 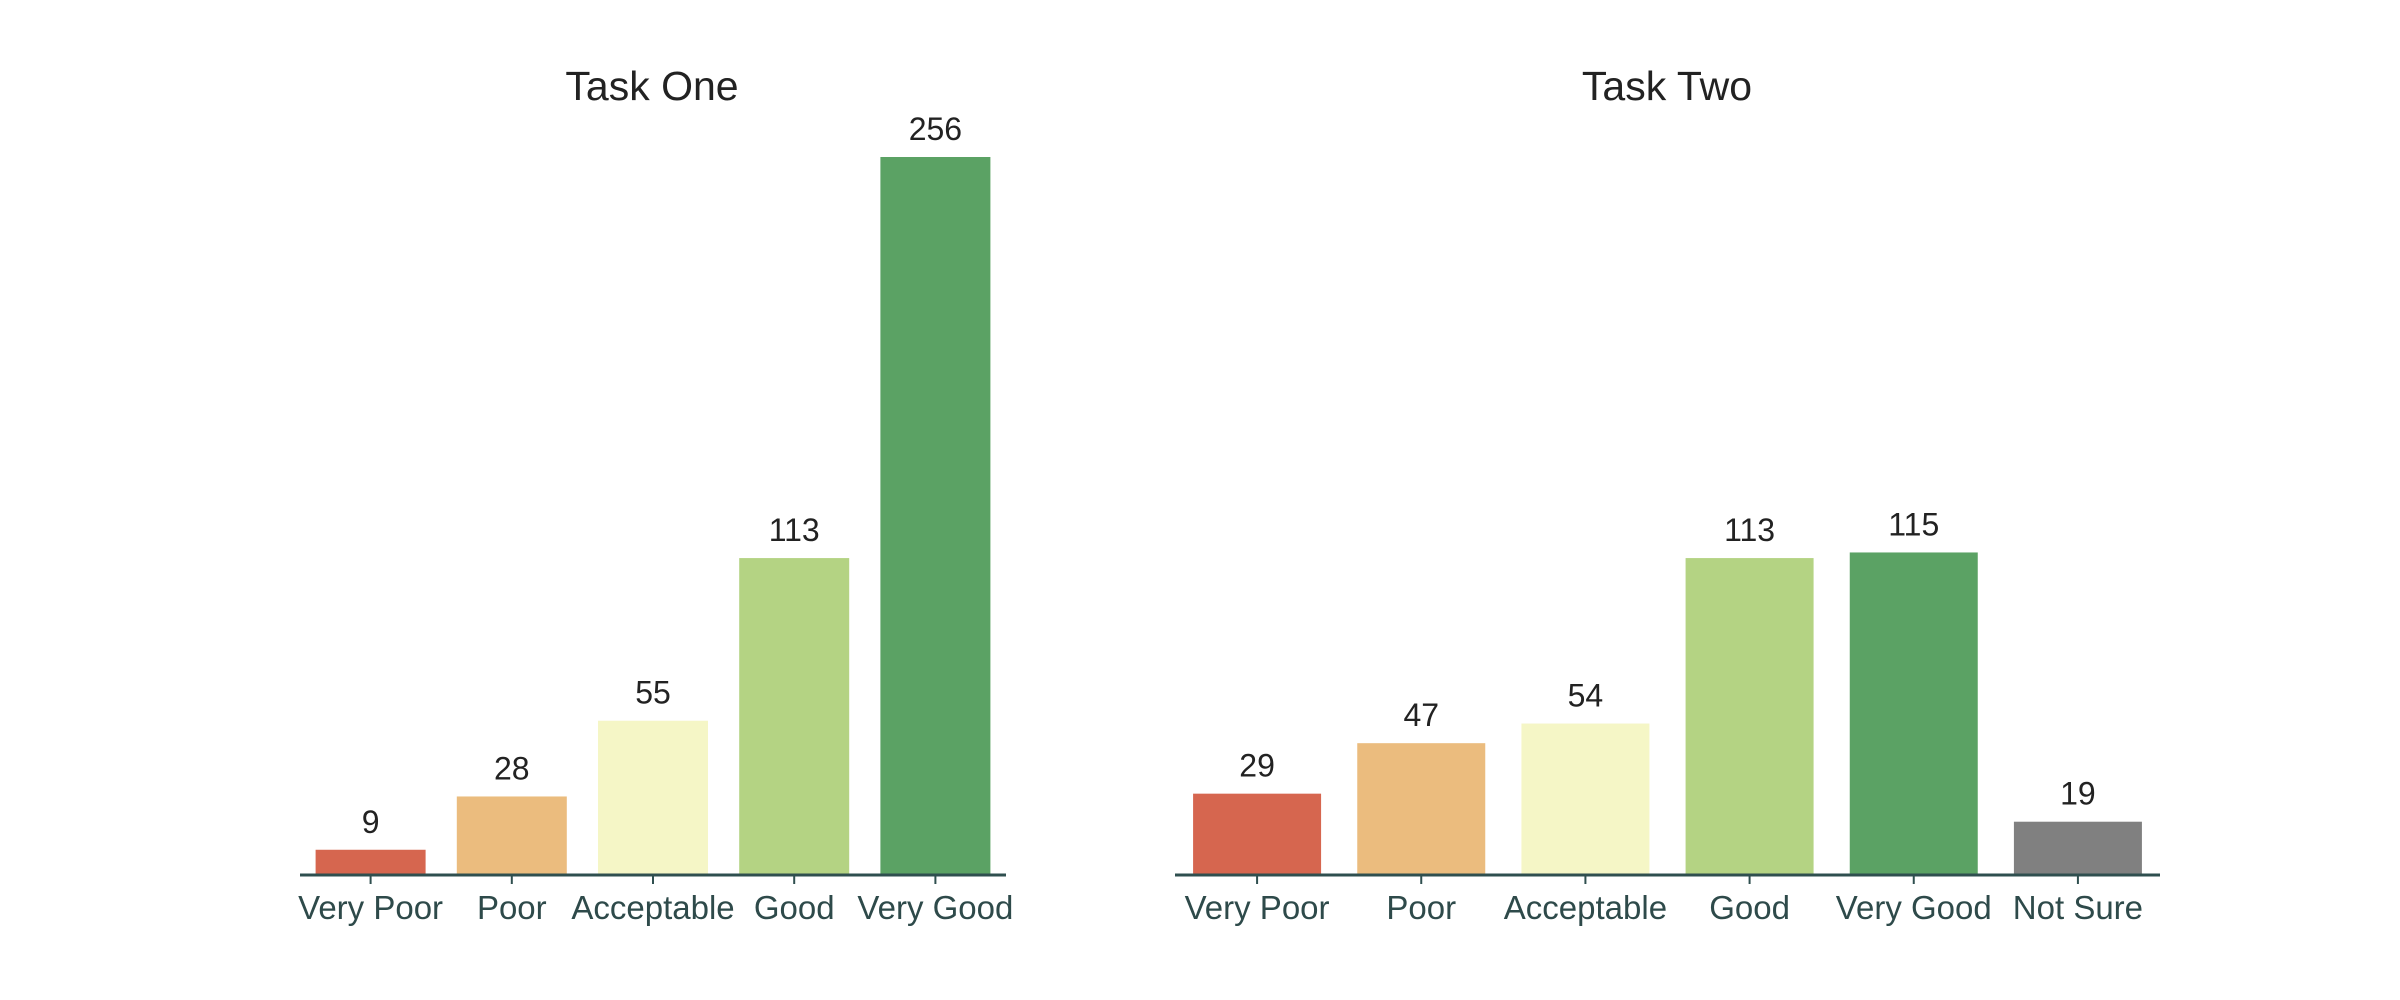 What do you see at coordinates (512, 768) in the screenshot?
I see `task-one-value-label-poor: 28` at bounding box center [512, 768].